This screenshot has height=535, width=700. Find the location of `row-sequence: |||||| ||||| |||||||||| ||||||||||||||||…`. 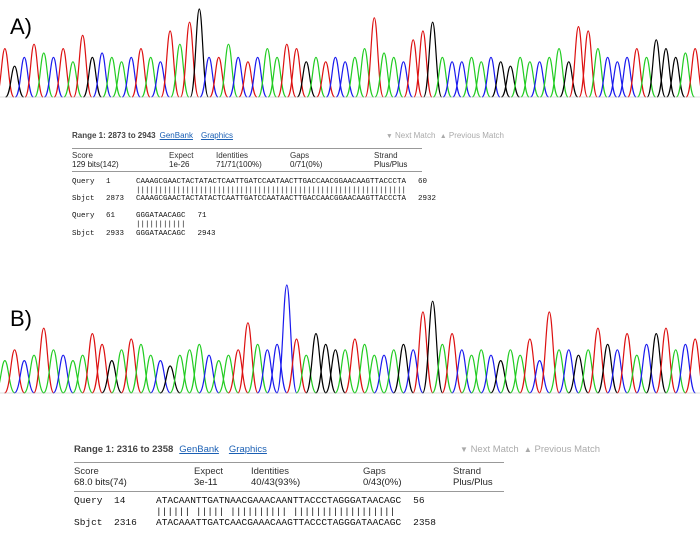

row-sequence: |||||| ||||| |||||||||| ||||||||||||||||… is located at coordinates (276, 511).